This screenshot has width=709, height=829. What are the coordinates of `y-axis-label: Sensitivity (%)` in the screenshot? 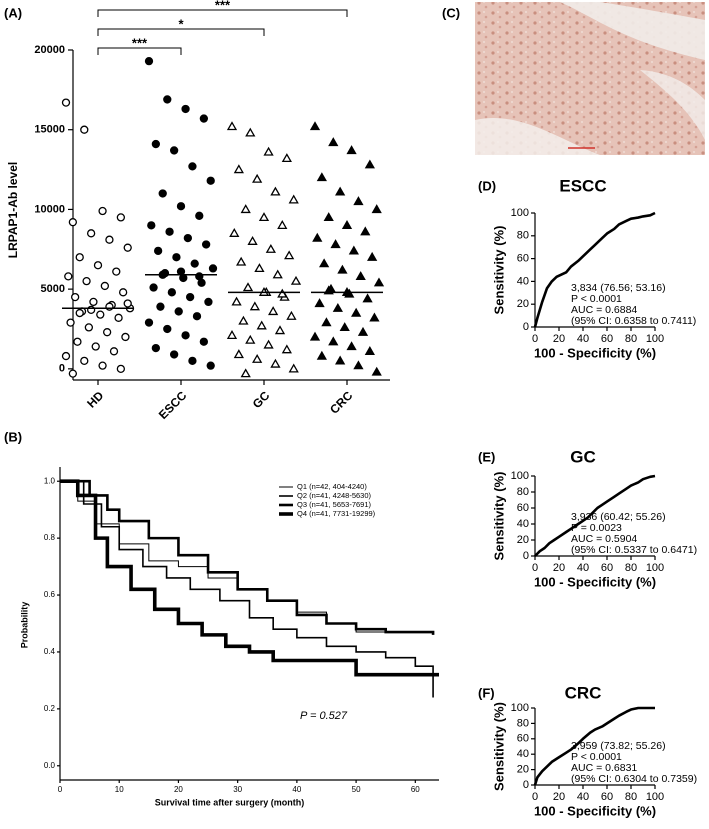 It's located at (498, 516).